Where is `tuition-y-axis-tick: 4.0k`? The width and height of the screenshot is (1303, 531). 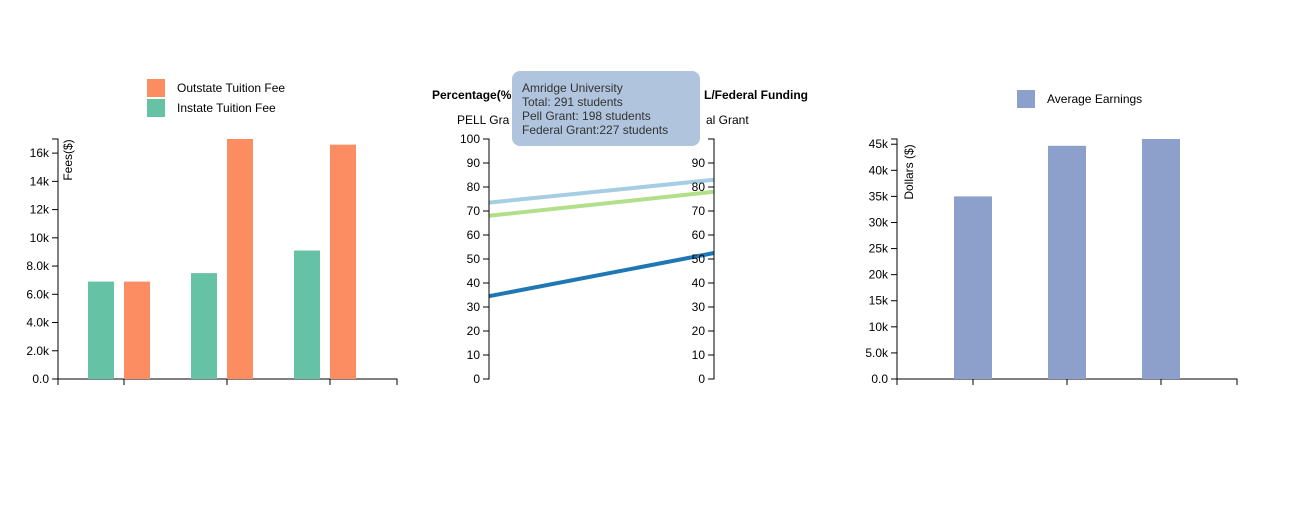 tuition-y-axis-tick: 4.0k is located at coordinates (42, 323).